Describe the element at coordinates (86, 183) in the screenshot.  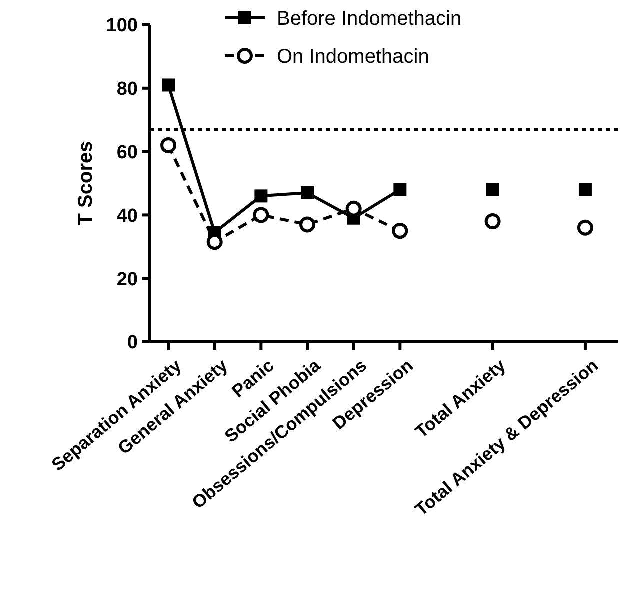
I see `y-axis-title: T Scores` at that location.